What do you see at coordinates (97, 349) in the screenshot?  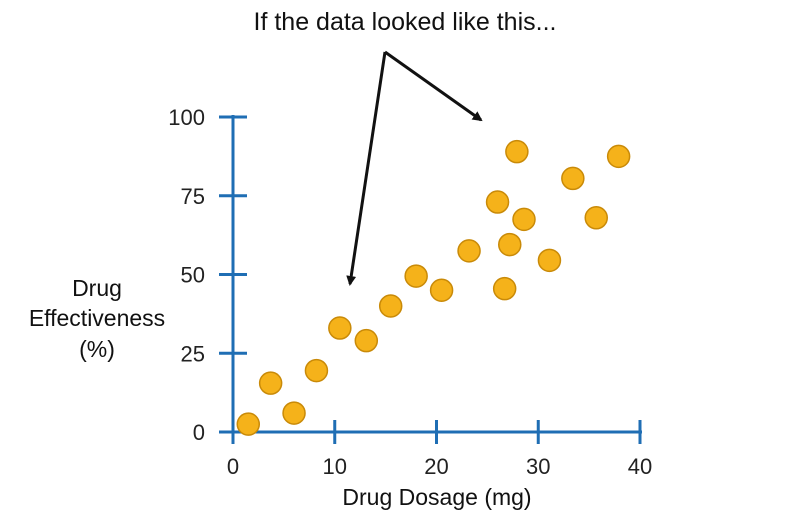 I see `y-axis-label-line-3: (%)` at bounding box center [97, 349].